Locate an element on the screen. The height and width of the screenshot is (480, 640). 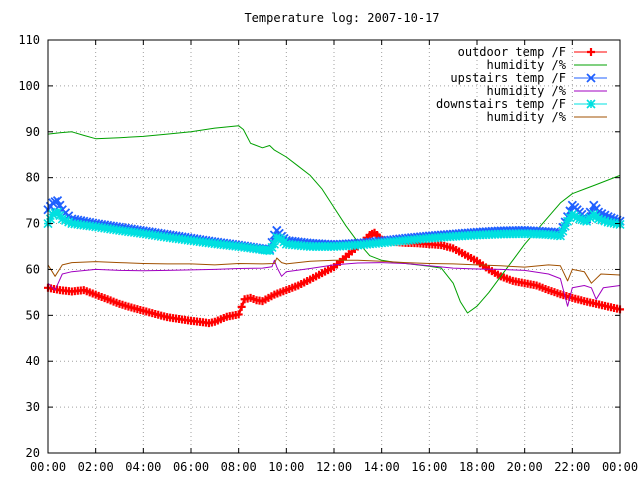
y-tick-label: 110 is located at coordinates (29, 40).